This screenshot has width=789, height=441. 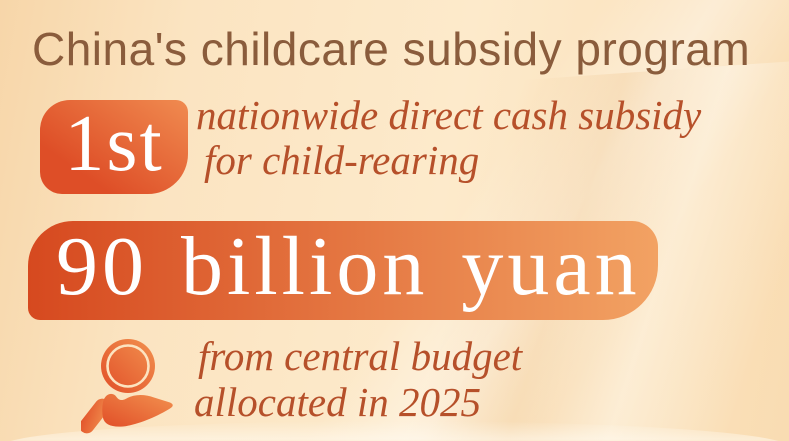 What do you see at coordinates (337, 402) in the screenshot?
I see `stat-amount-line2: allocated in 2025` at bounding box center [337, 402].